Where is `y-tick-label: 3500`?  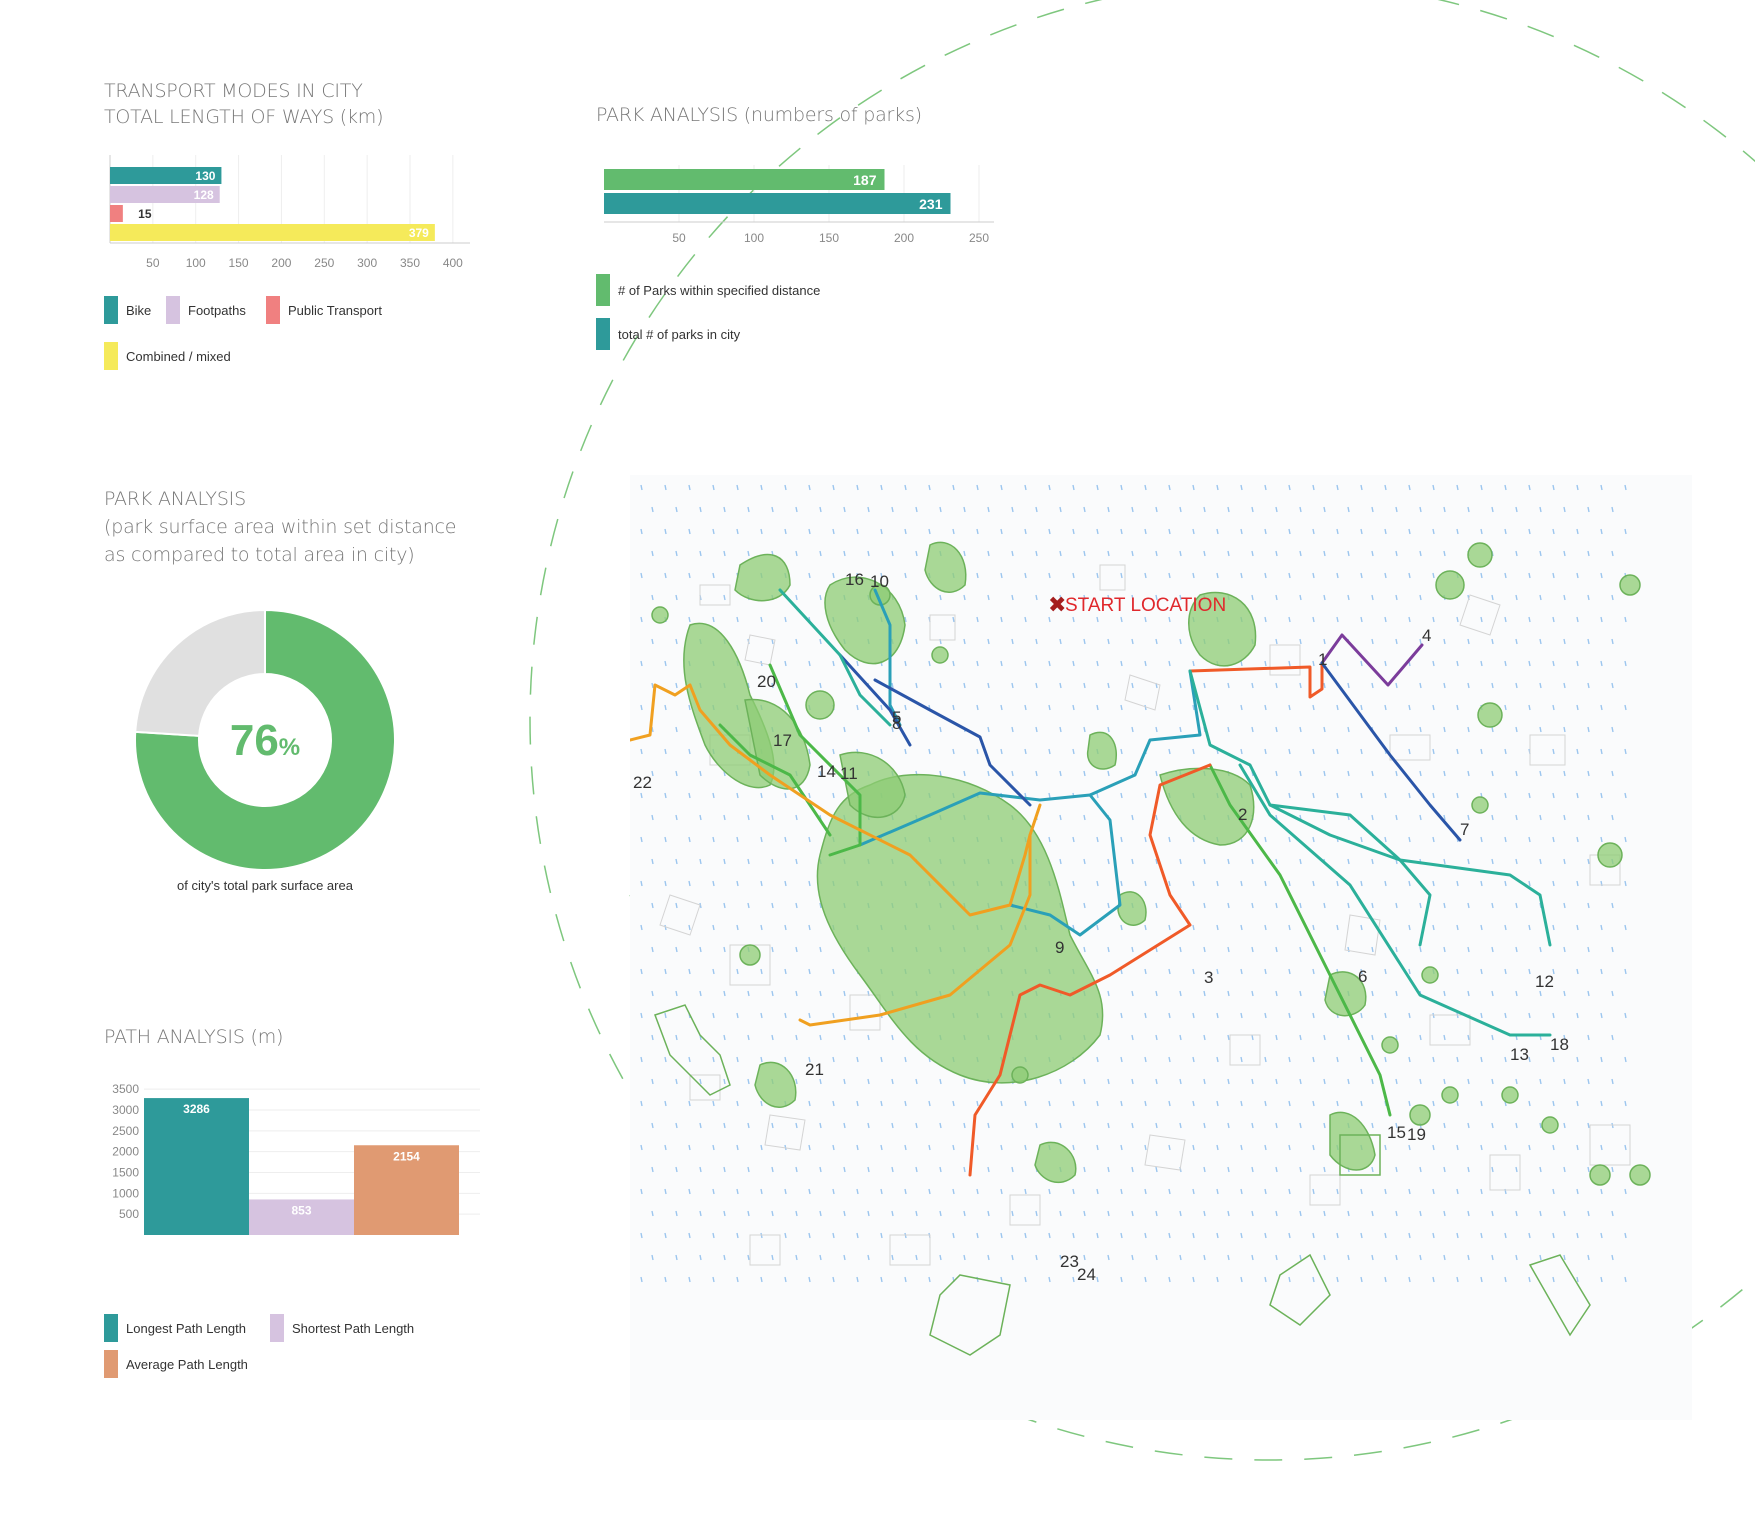
y-tick-label: 3500 is located at coordinates (125, 1089).